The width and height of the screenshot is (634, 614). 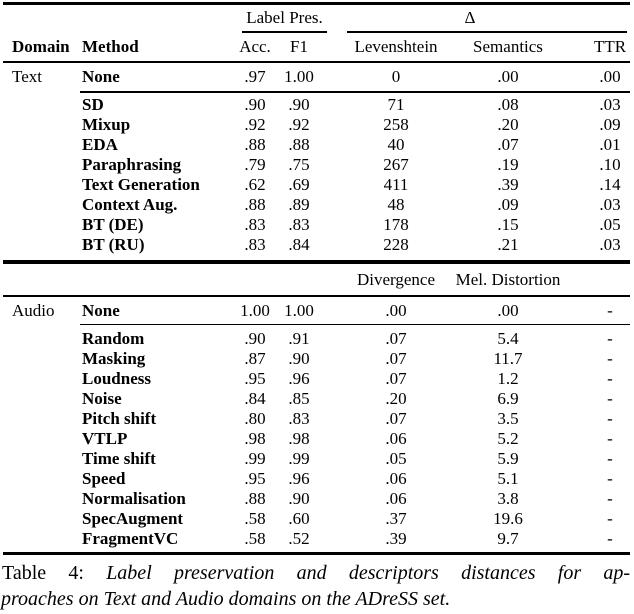 What do you see at coordinates (508, 518) in the screenshot?
I see `mel-distortion-cell: 19.6` at bounding box center [508, 518].